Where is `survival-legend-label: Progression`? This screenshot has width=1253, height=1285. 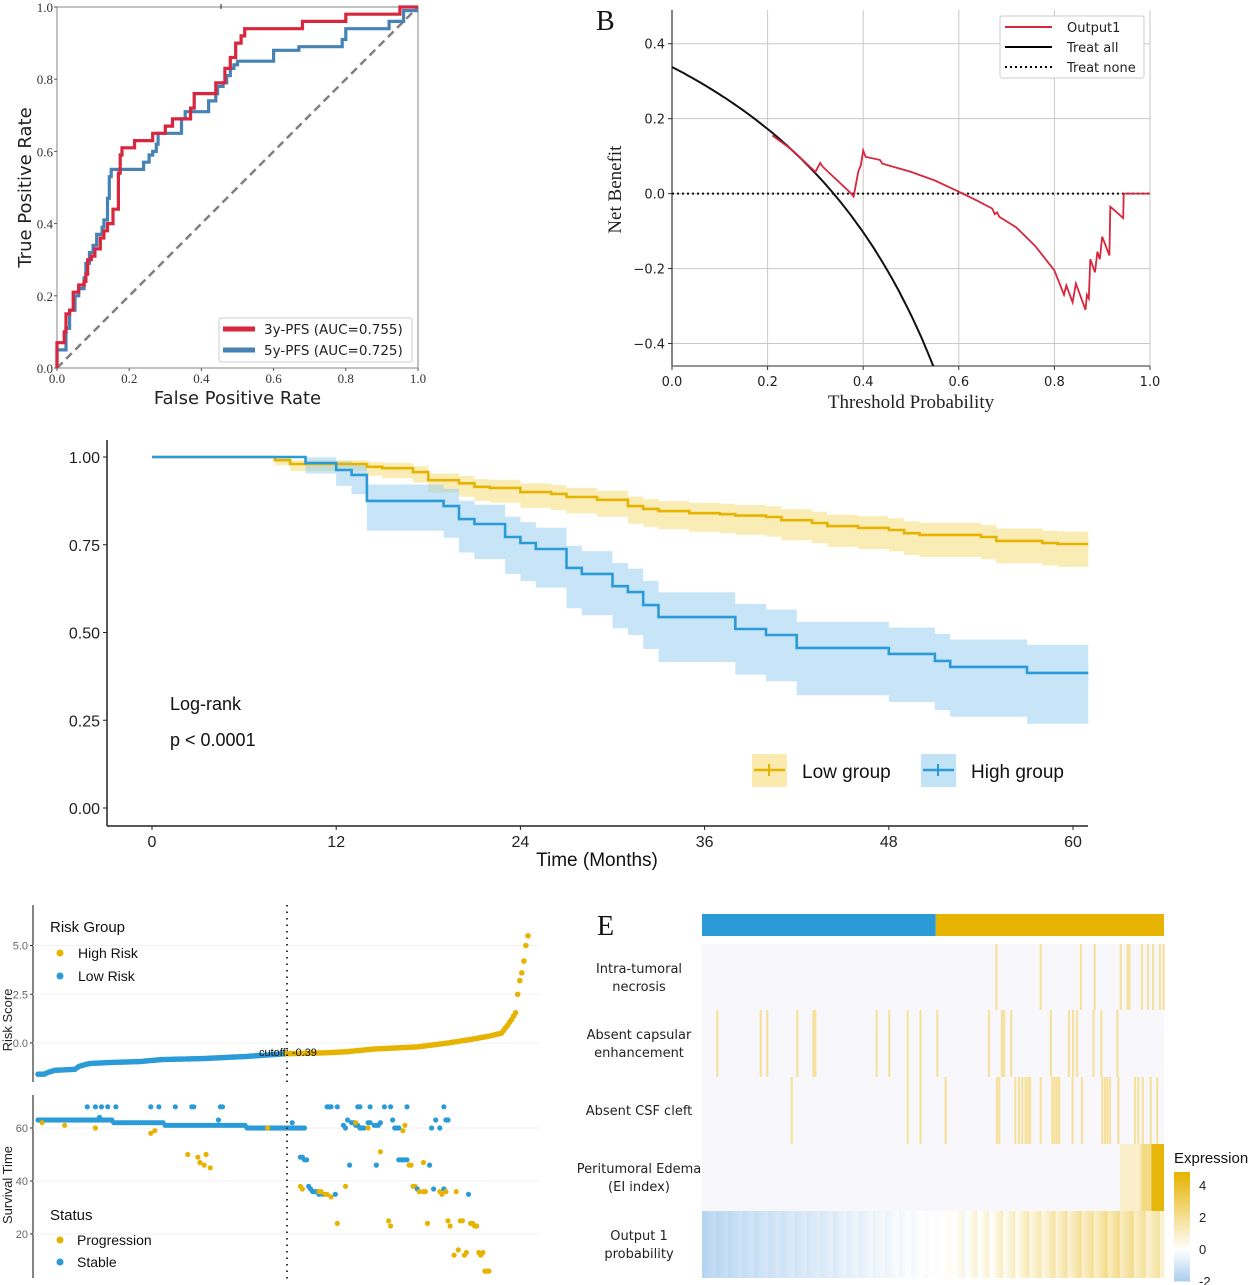
survival-legend-label: Progression is located at coordinates (114, 1240).